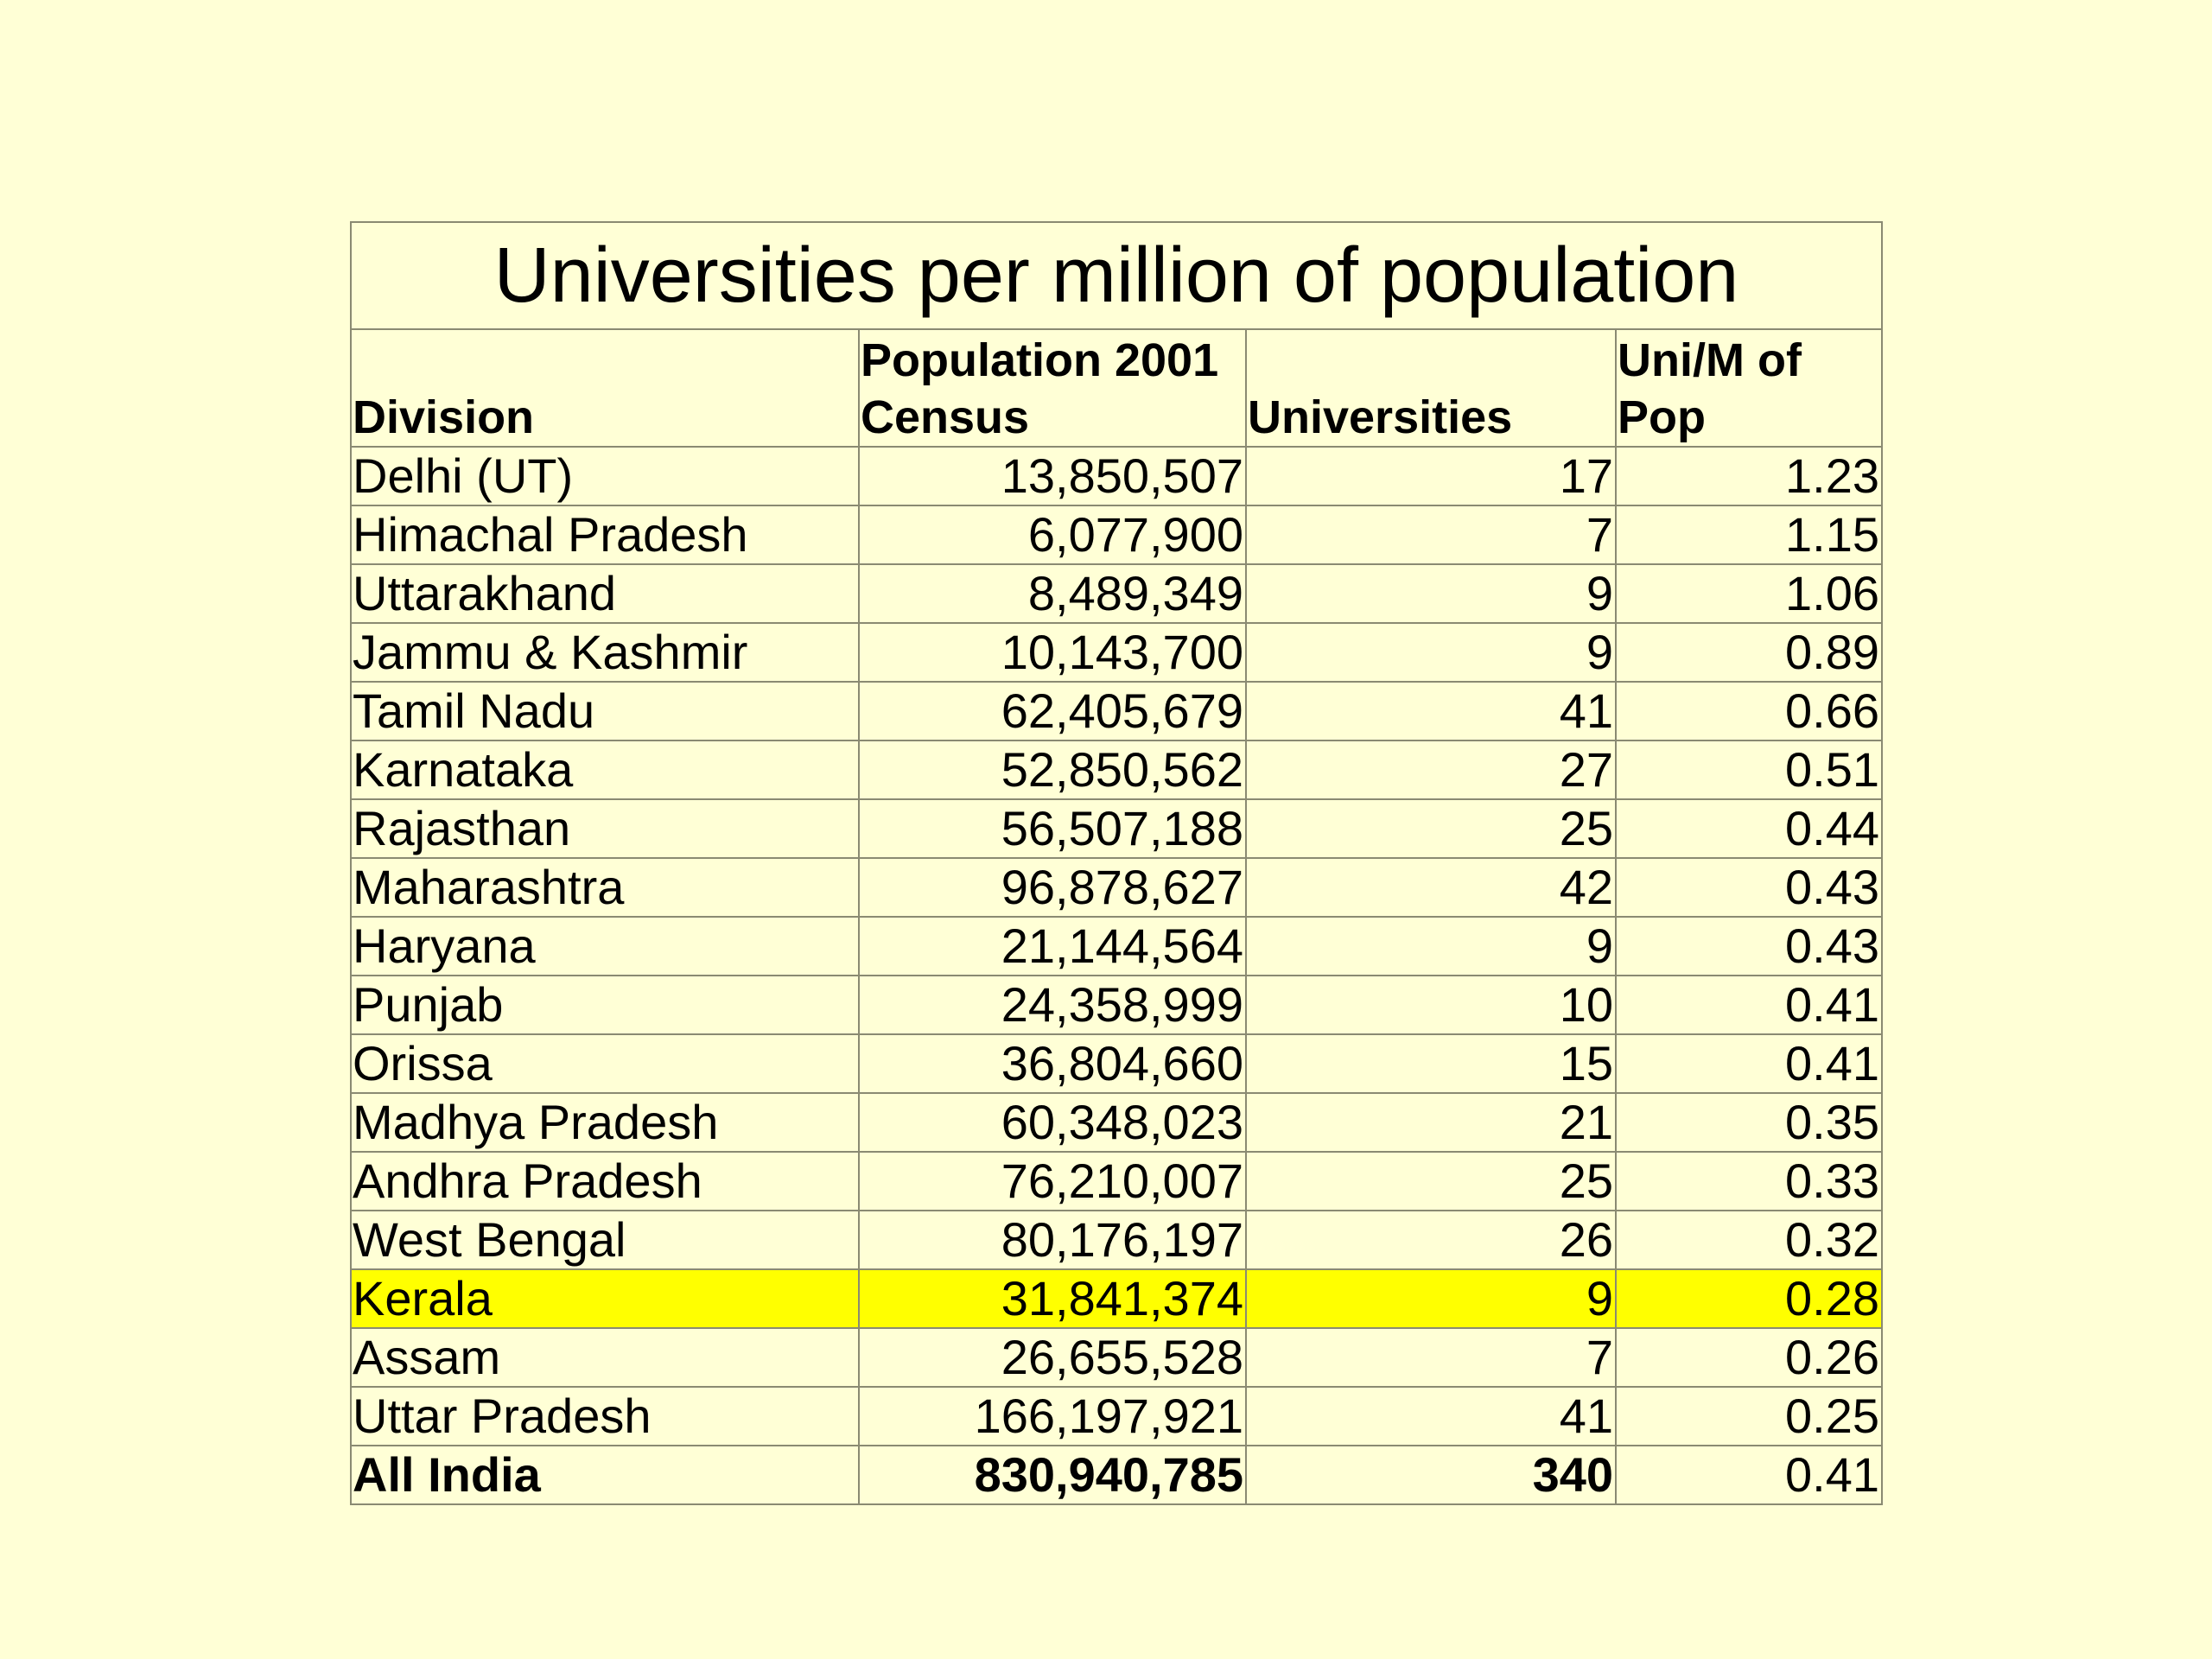 The height and width of the screenshot is (1659, 2212). What do you see at coordinates (1749, 476) in the screenshot?
I see `ratio-cell: 1.23` at bounding box center [1749, 476].